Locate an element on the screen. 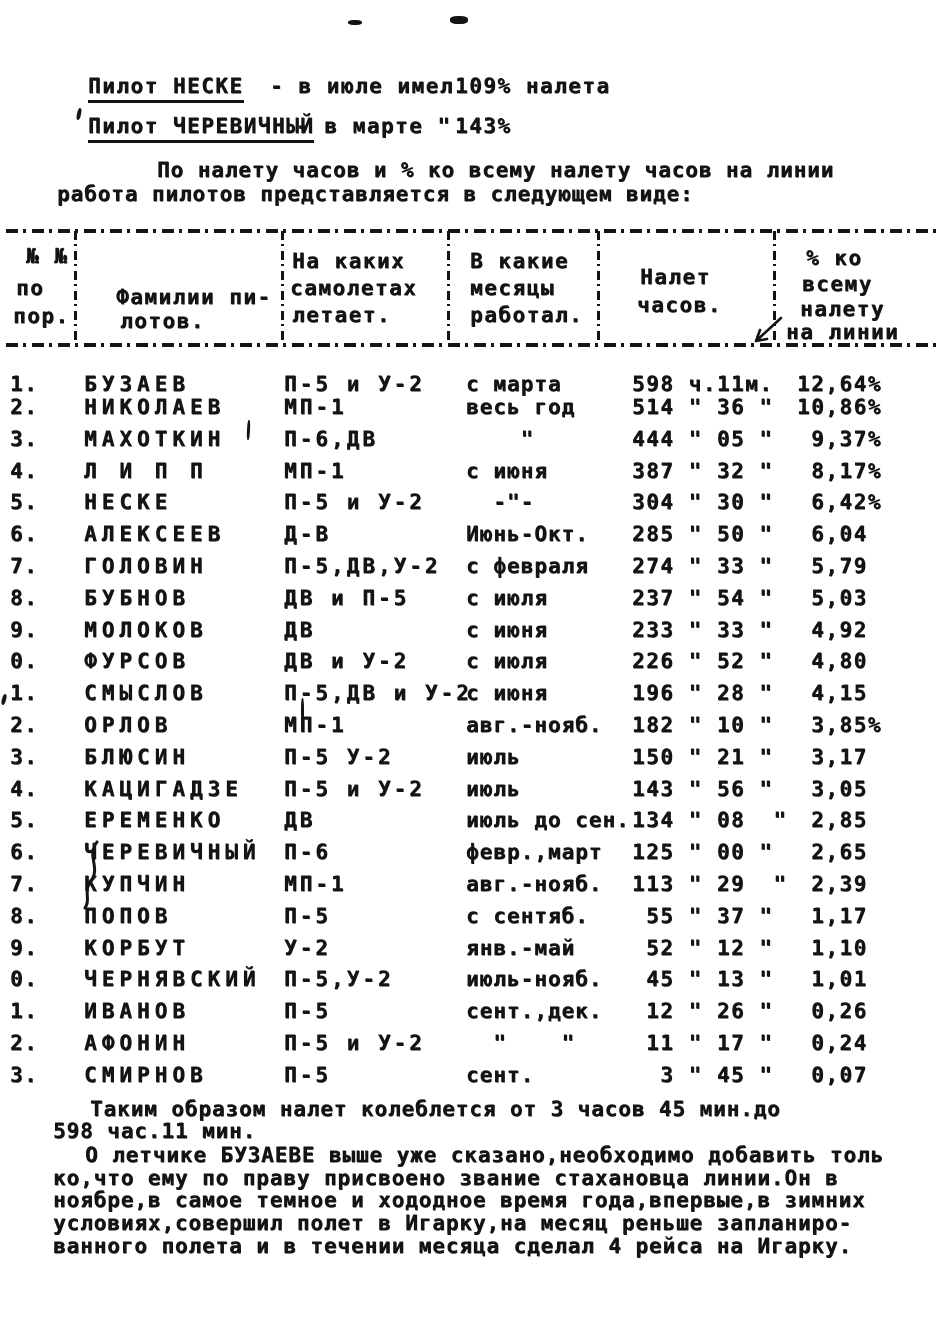 The image size is (945, 1334). months-worked: -"- is located at coordinates (500, 502).